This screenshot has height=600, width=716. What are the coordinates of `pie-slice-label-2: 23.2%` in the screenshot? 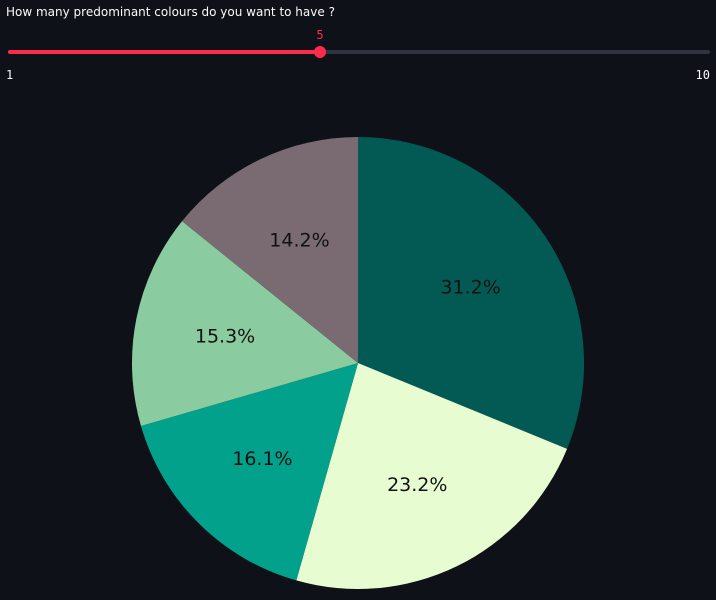 It's located at (417, 485).